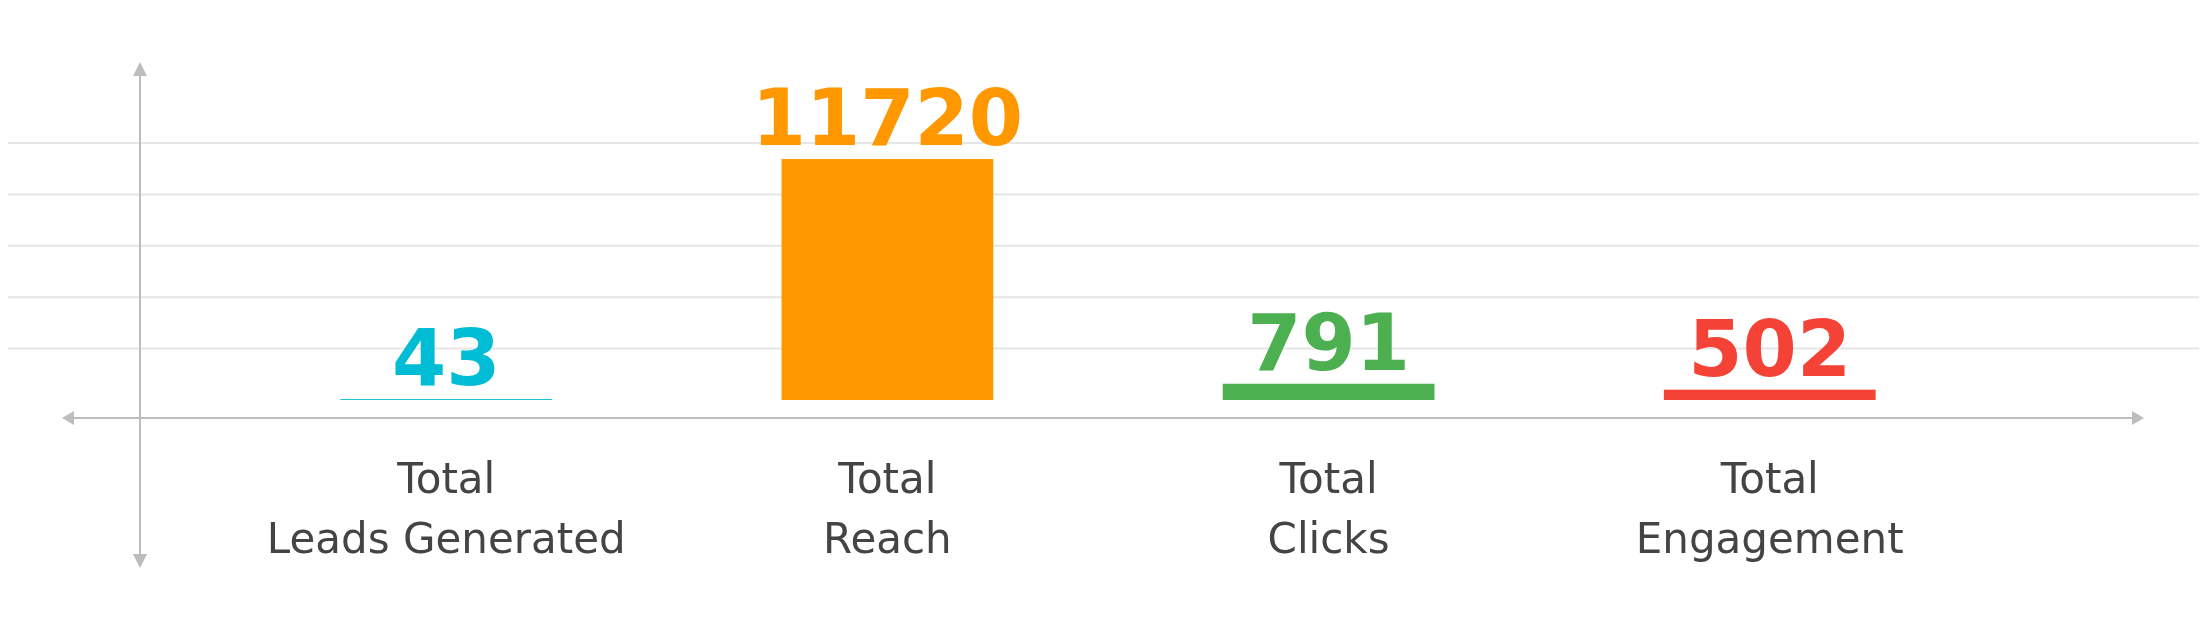  What do you see at coordinates (887, 118) in the screenshot?
I see `data-label: 11720` at bounding box center [887, 118].